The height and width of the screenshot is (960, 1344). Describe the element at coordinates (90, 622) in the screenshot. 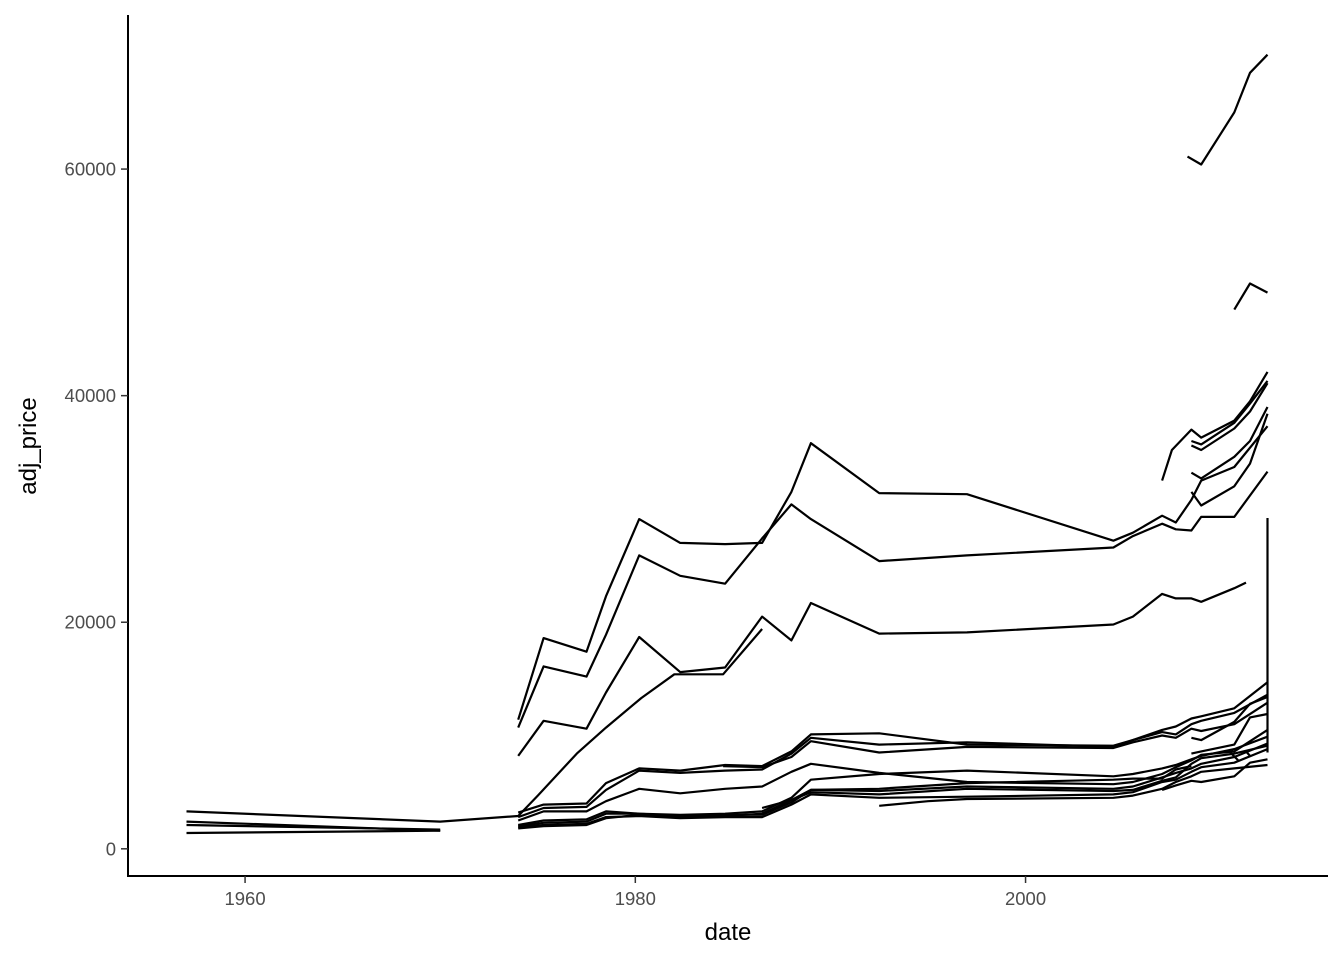

I see `y-tick-label: 20000` at that location.